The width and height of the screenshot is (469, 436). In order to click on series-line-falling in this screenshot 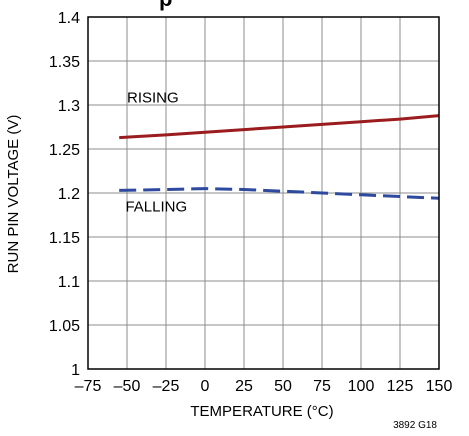, I will do `click(279, 193)`.